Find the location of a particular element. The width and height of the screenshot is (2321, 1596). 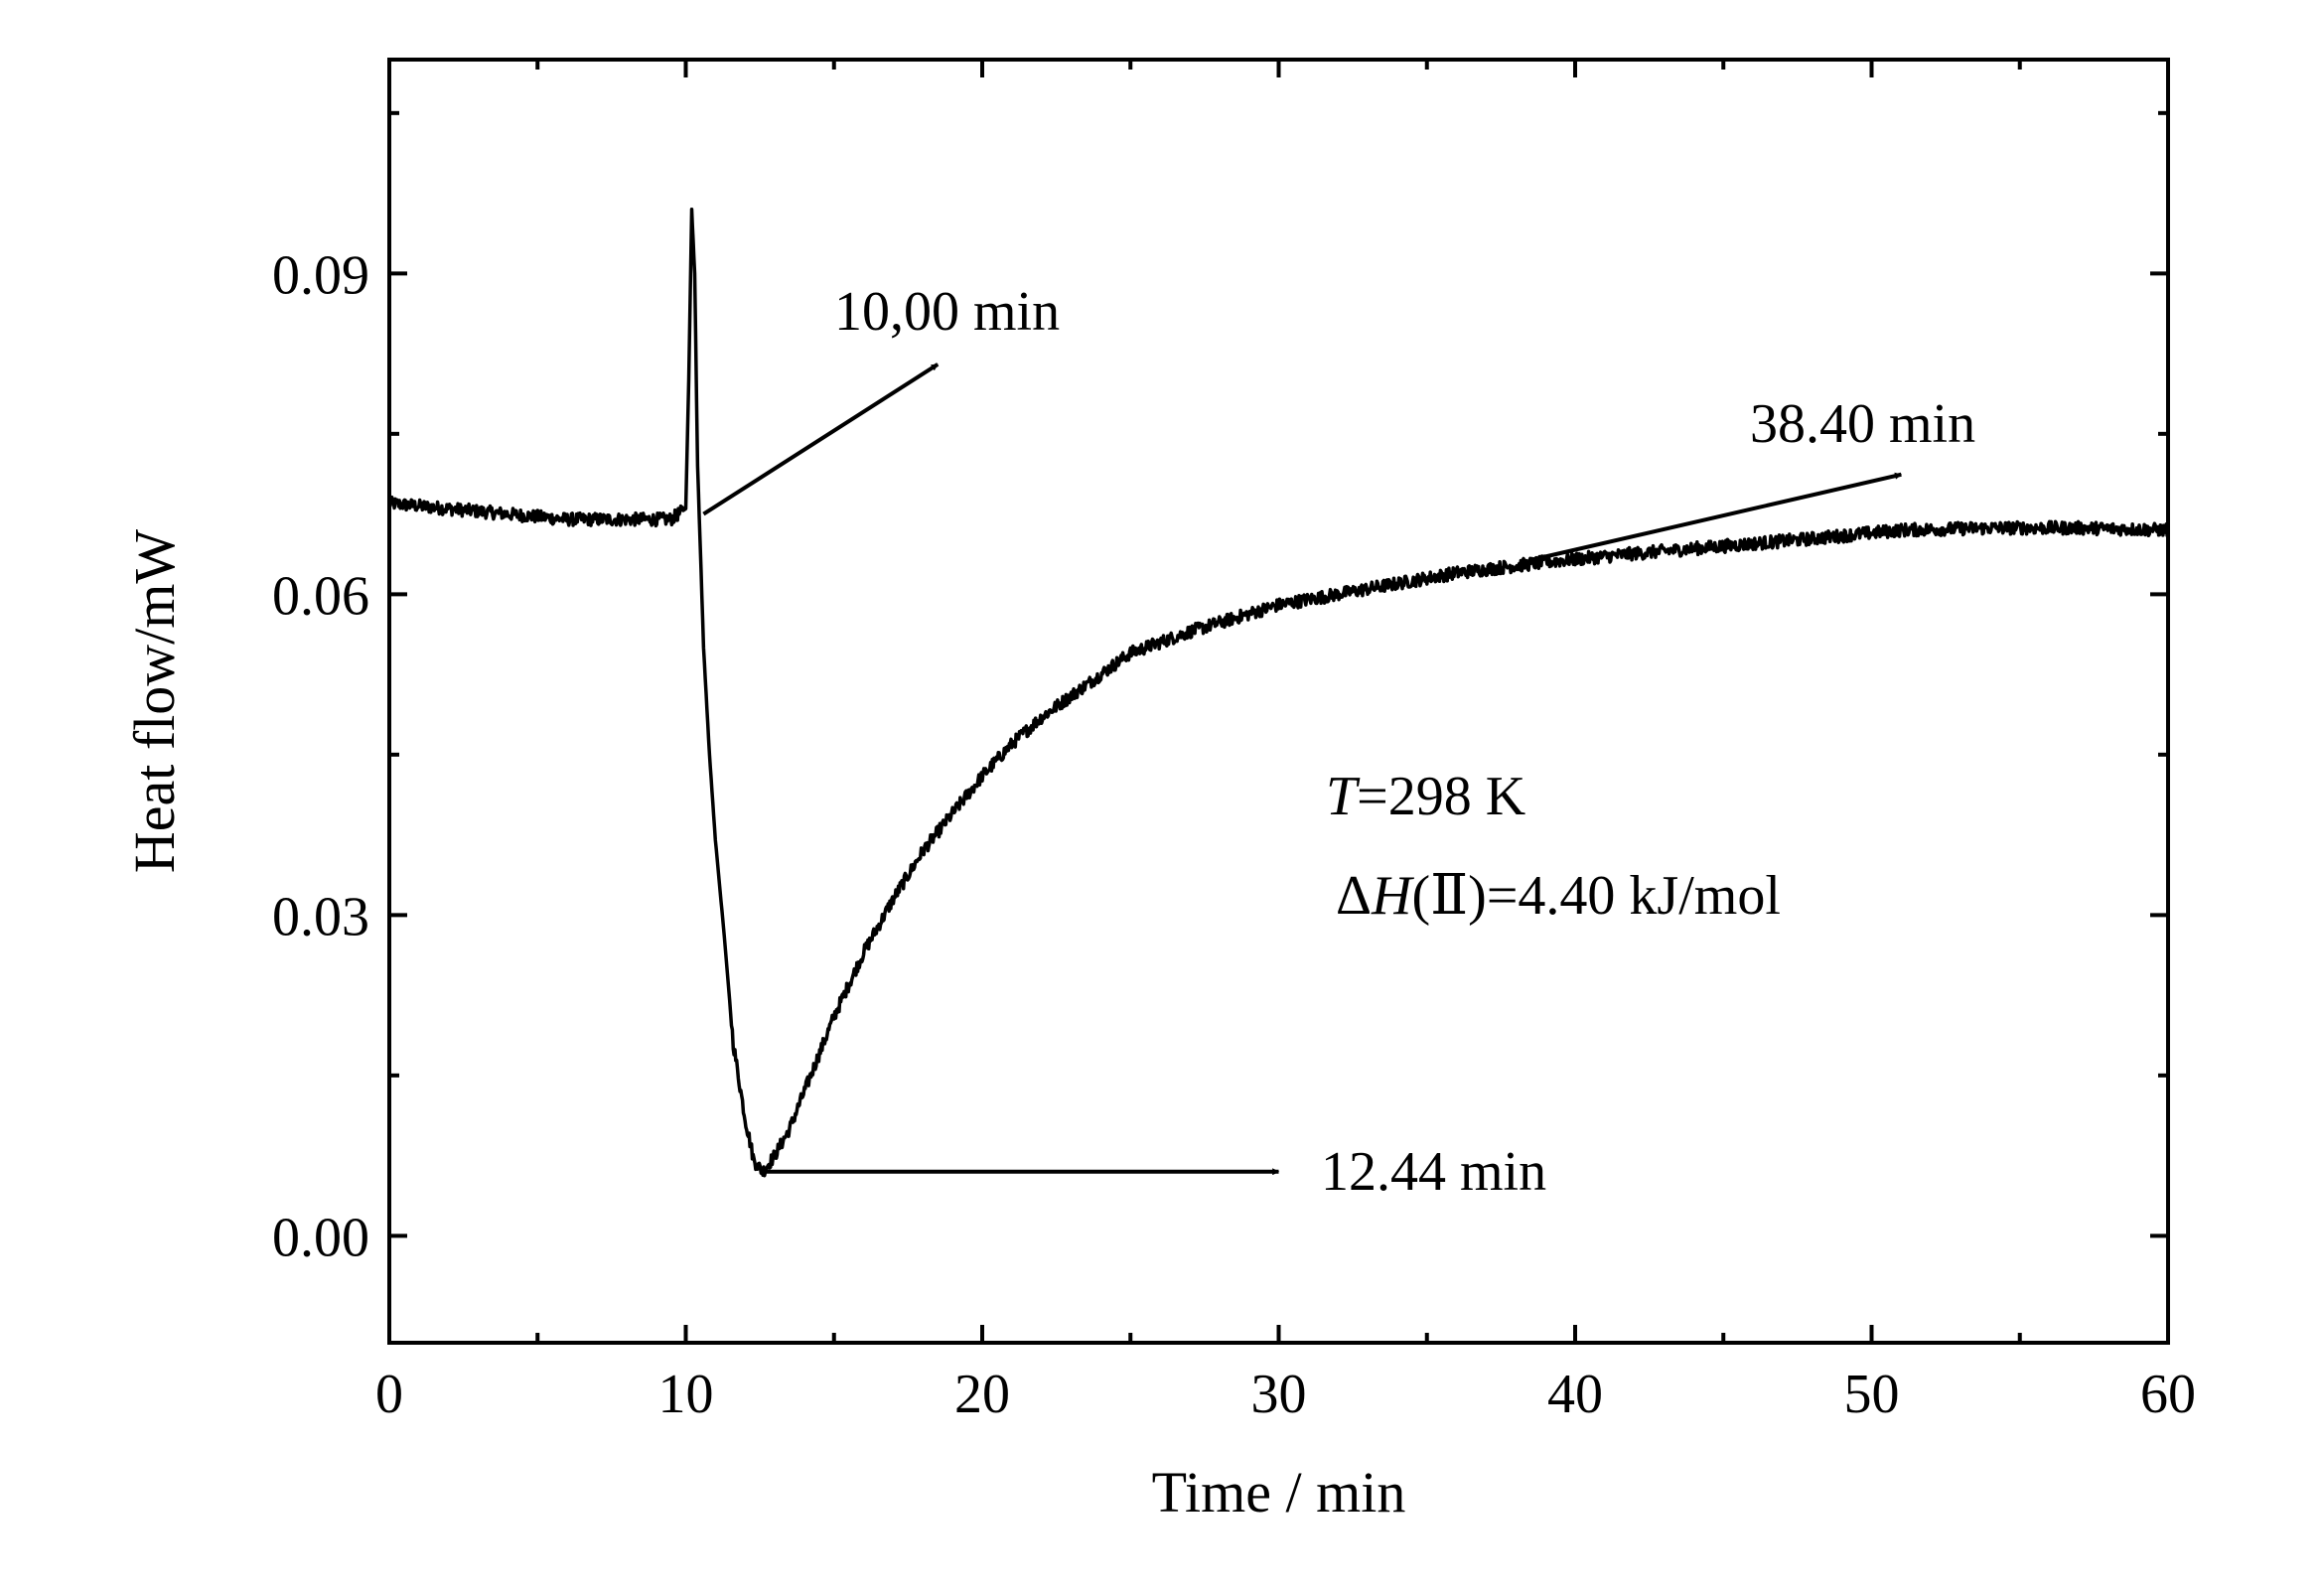

temperature-symbol: T is located at coordinates (1343, 797).